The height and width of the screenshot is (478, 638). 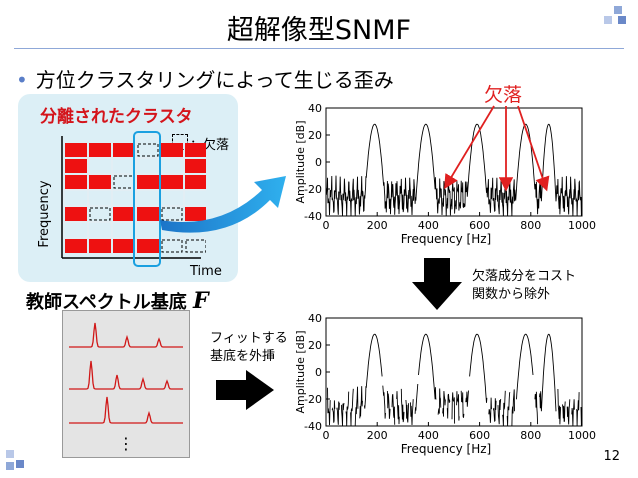 What do you see at coordinates (249, 347) in the screenshot?
I see `extrapolate-text: フィットする 基底を外挿` at bounding box center [249, 347].